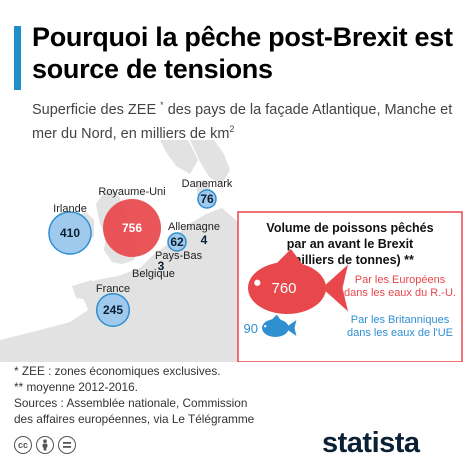 The width and height of the screenshot is (474, 474). What do you see at coordinates (232, 128) in the screenshot?
I see `subtitle-exponent: 2` at bounding box center [232, 128].